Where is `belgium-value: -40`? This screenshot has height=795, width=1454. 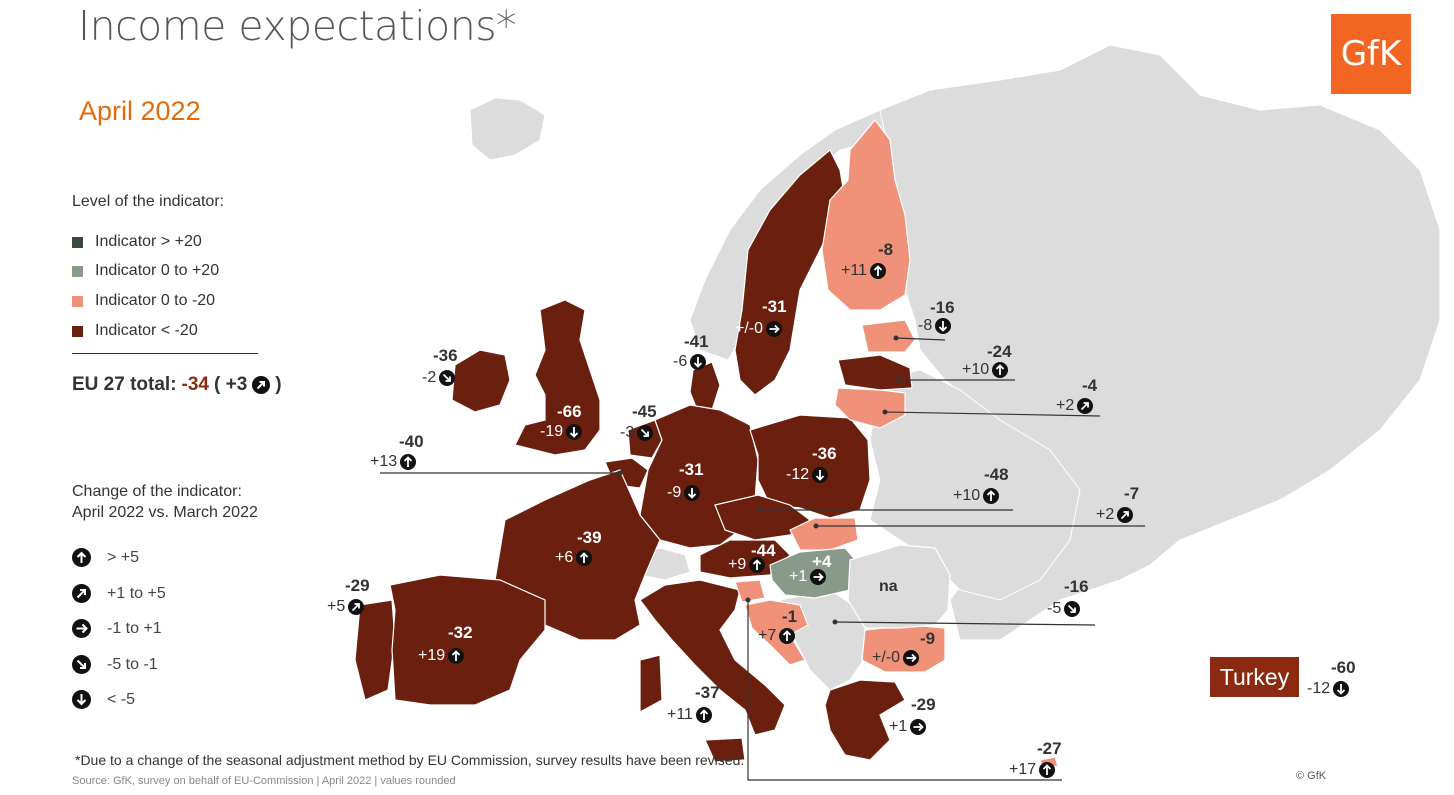
belgium-value: -40 is located at coordinates (411, 441).